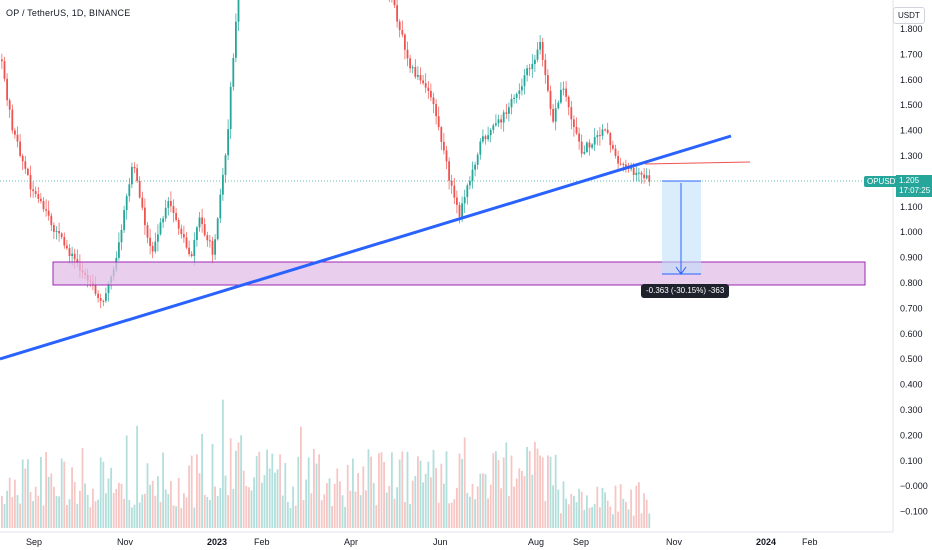 Image resolution: width=932 pixels, height=550 pixels. What do you see at coordinates (911, 334) in the screenshot?
I see `y-tick-label: 0.600` at bounding box center [911, 334].